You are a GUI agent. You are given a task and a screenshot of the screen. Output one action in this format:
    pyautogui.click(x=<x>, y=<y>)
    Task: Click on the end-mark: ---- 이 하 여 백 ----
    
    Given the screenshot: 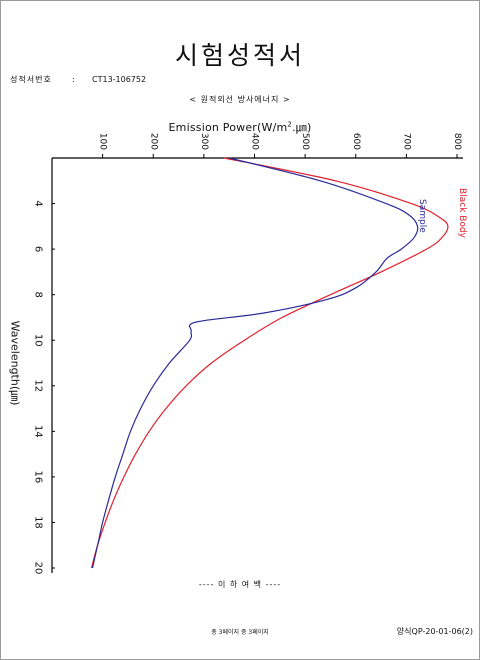 What is the action you would take?
    pyautogui.click(x=240, y=584)
    